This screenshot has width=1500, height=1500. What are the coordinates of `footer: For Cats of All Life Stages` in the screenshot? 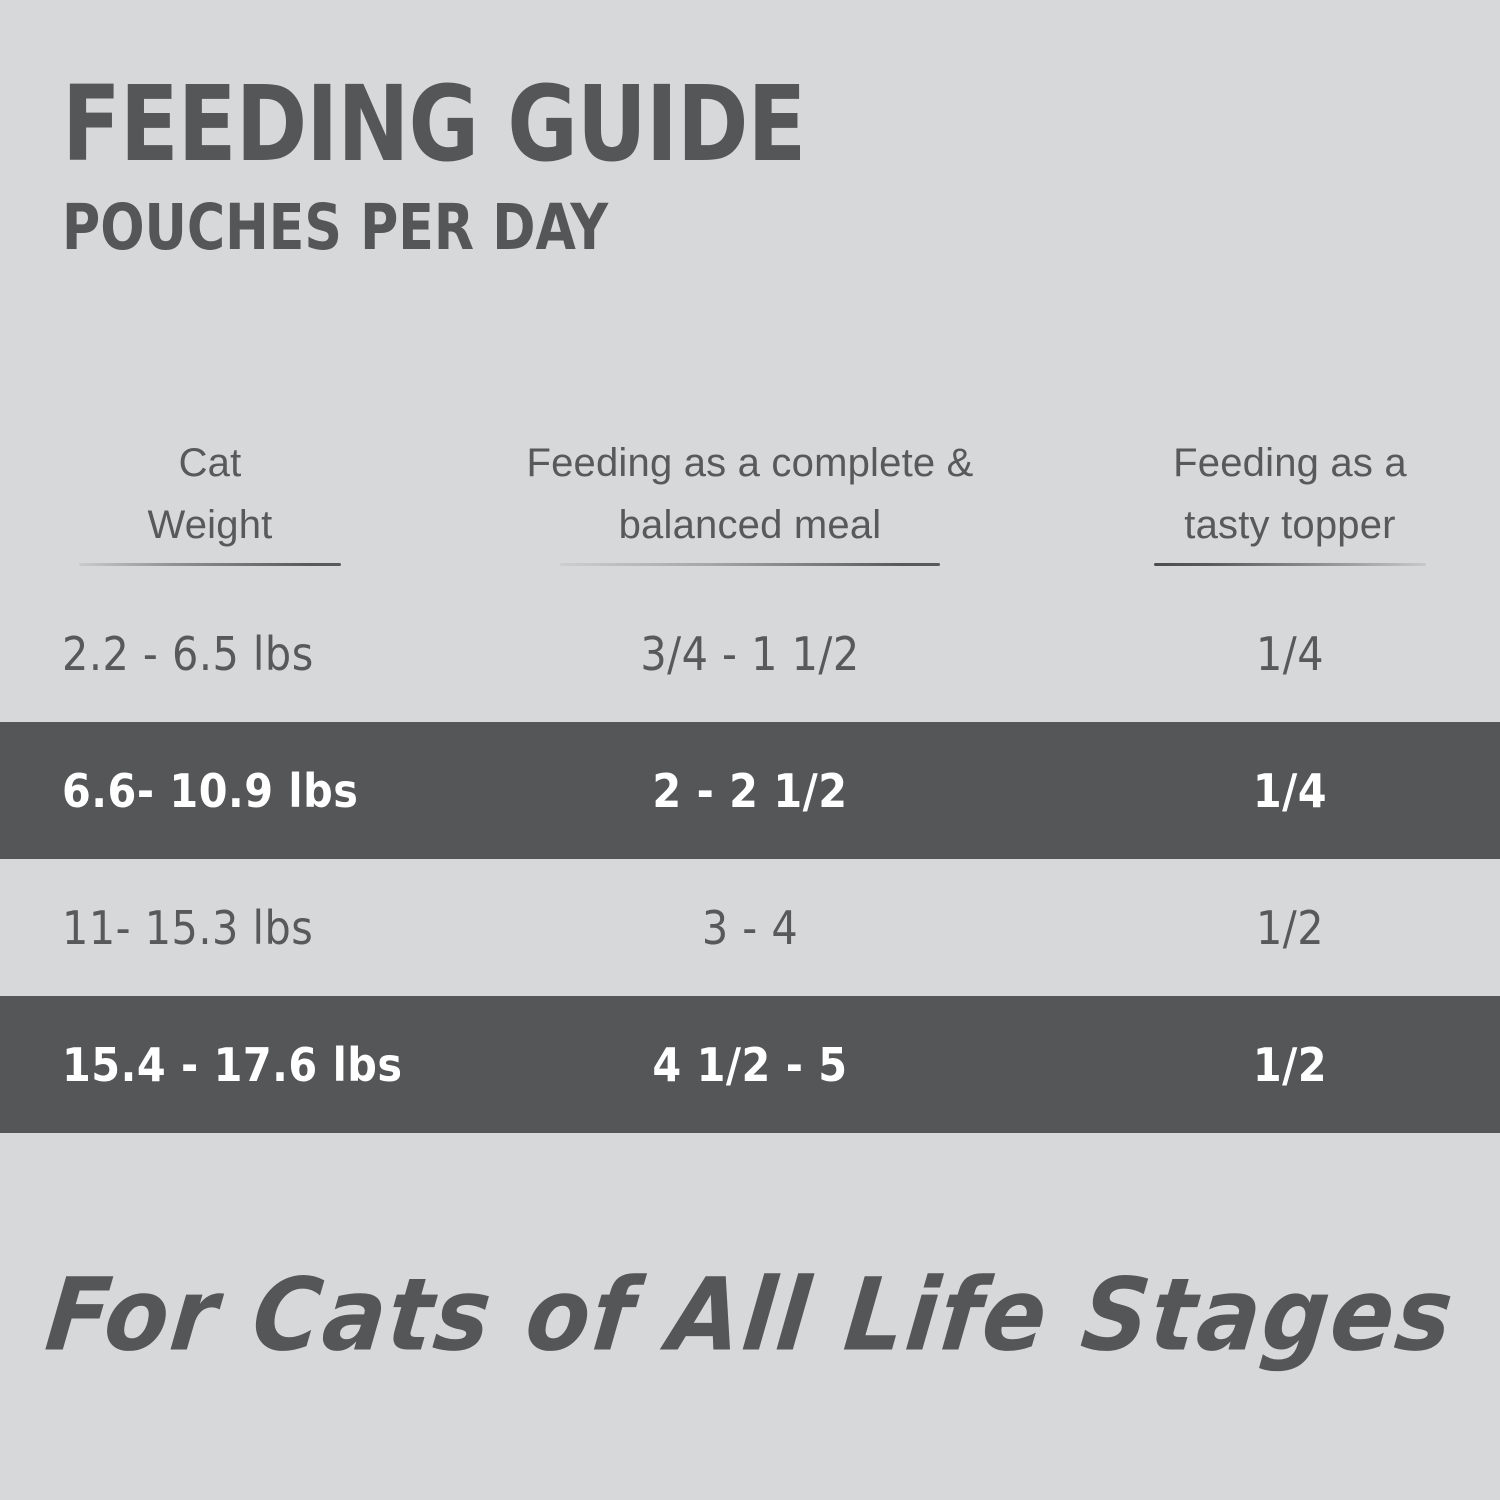 It's located at (750, 1315).